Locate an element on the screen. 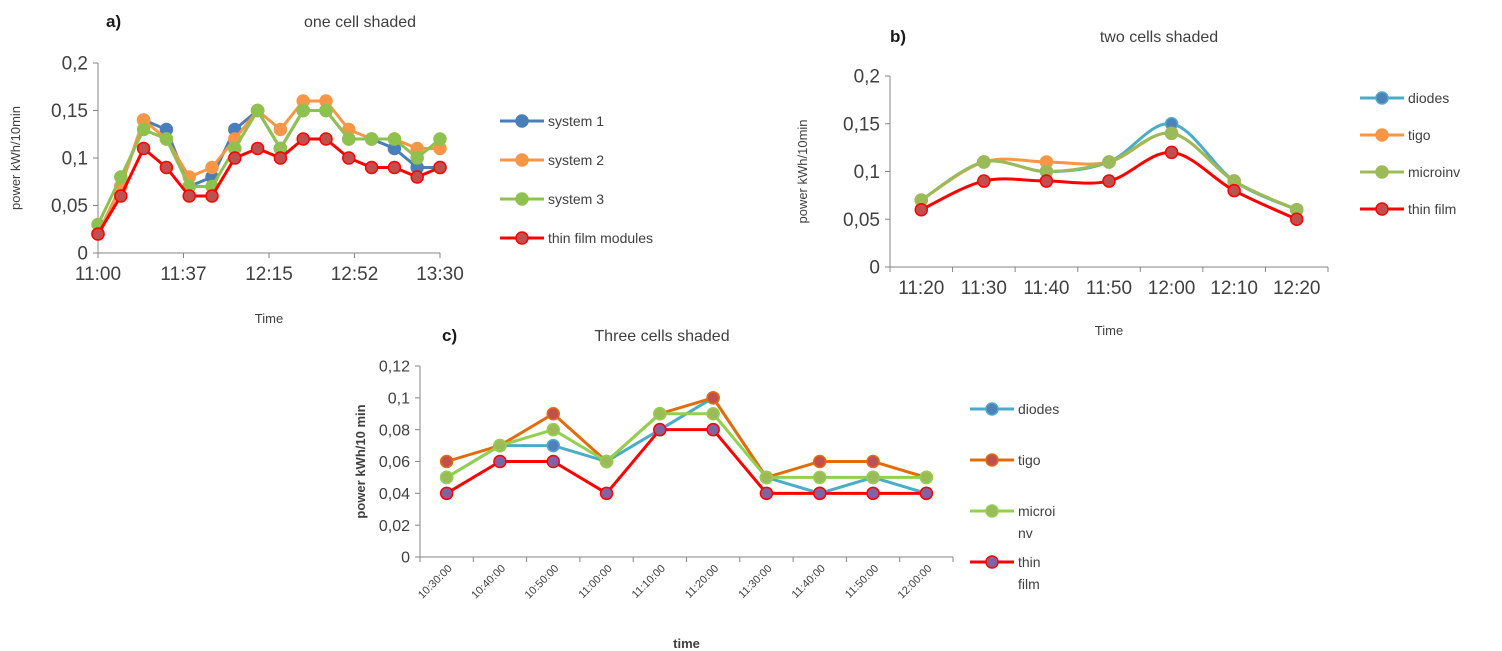  y-axis-label: power kWh/10min is located at coordinates (802, 171).